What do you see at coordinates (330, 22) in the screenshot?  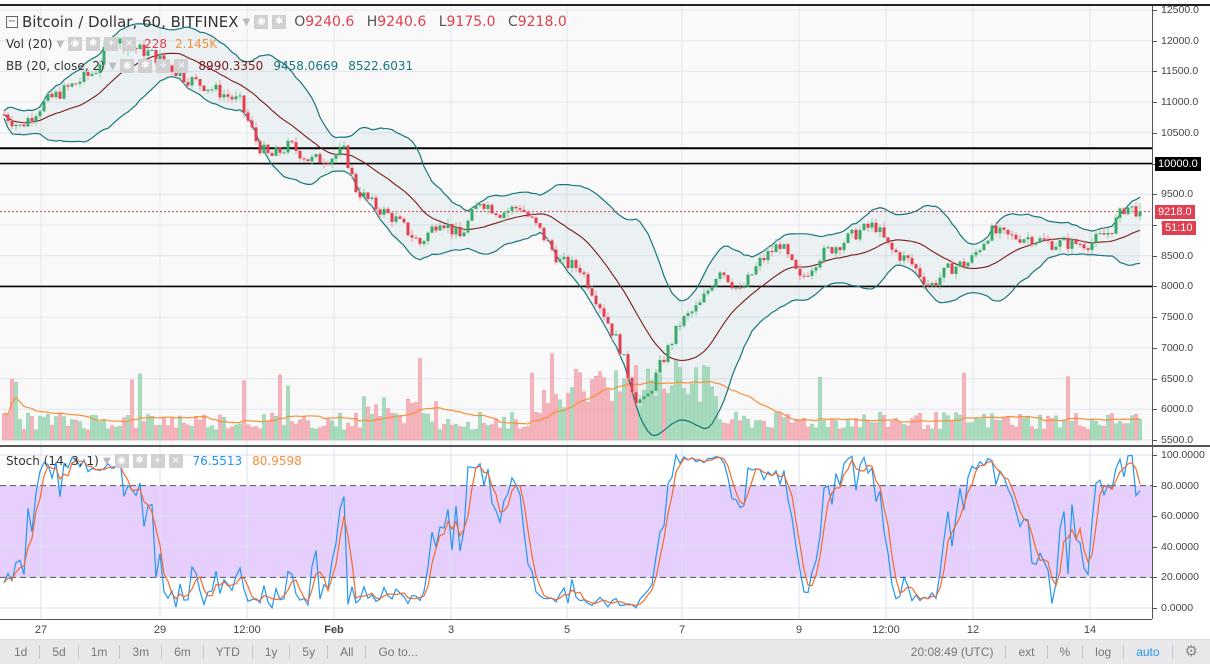 I see `open-value: 9240.6` at bounding box center [330, 22].